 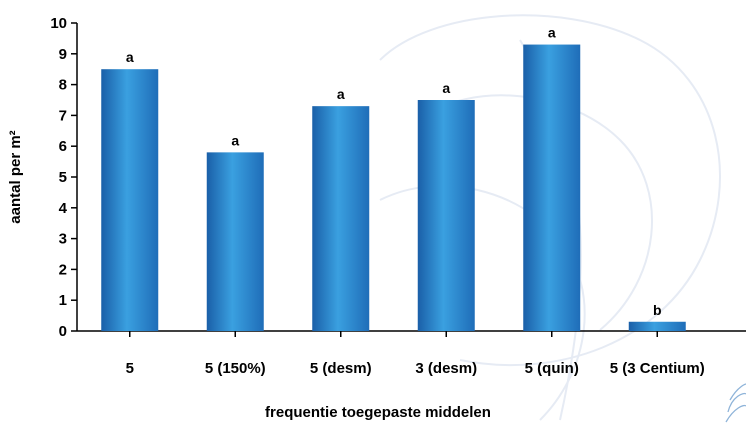 I want to click on y-axis-title: aantal per m², so click(x=15, y=176).